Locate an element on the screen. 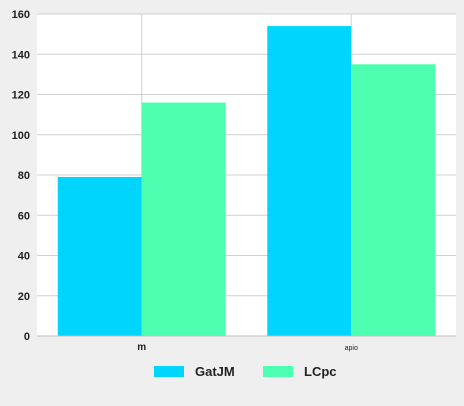 The image size is (464, 406). y-tick-label: 80 is located at coordinates (24, 176).